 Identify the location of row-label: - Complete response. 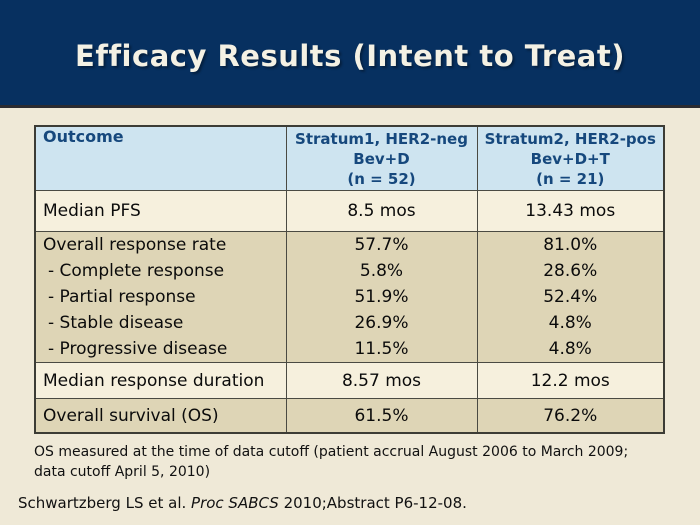
(160, 271).